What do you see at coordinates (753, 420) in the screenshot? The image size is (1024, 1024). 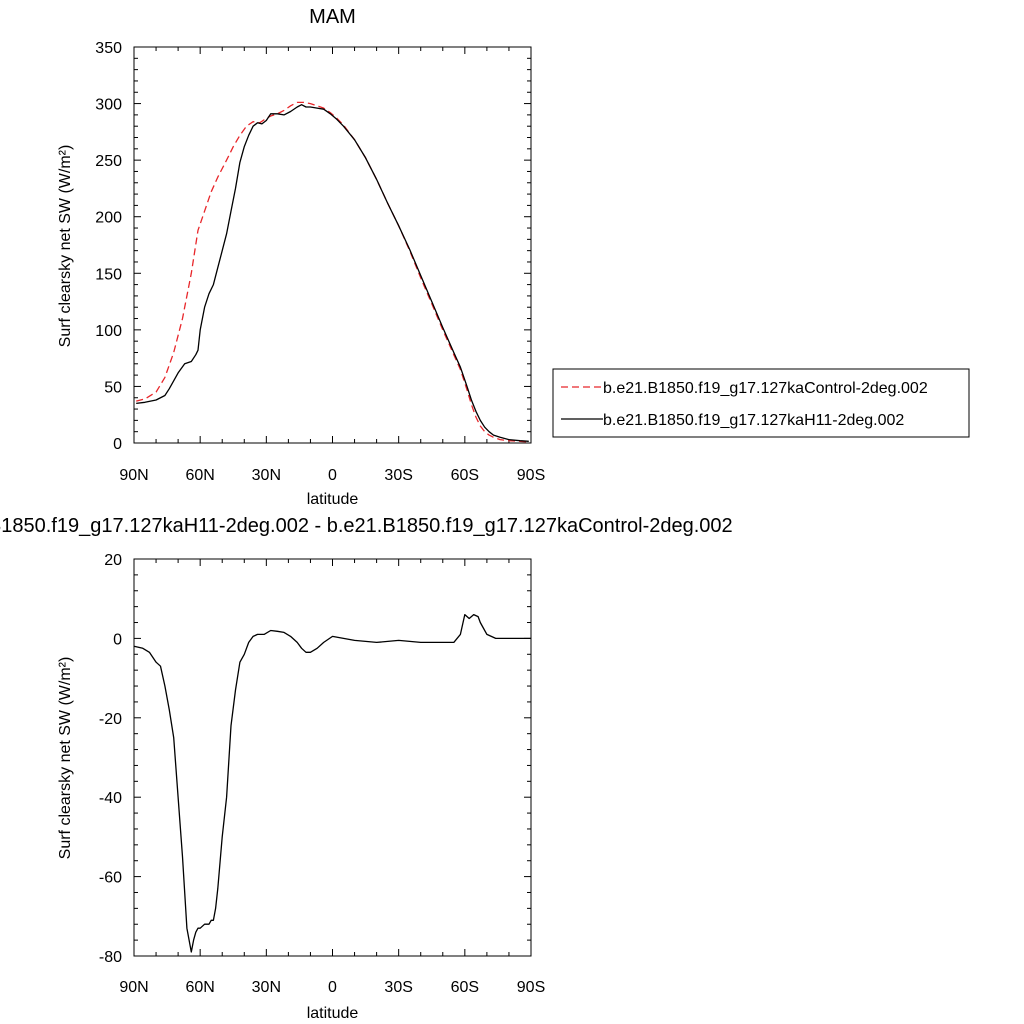 I see `legend-label-h11: b.e21.B1850.f19_g17.127kaH11-2deg.002` at bounding box center [753, 420].